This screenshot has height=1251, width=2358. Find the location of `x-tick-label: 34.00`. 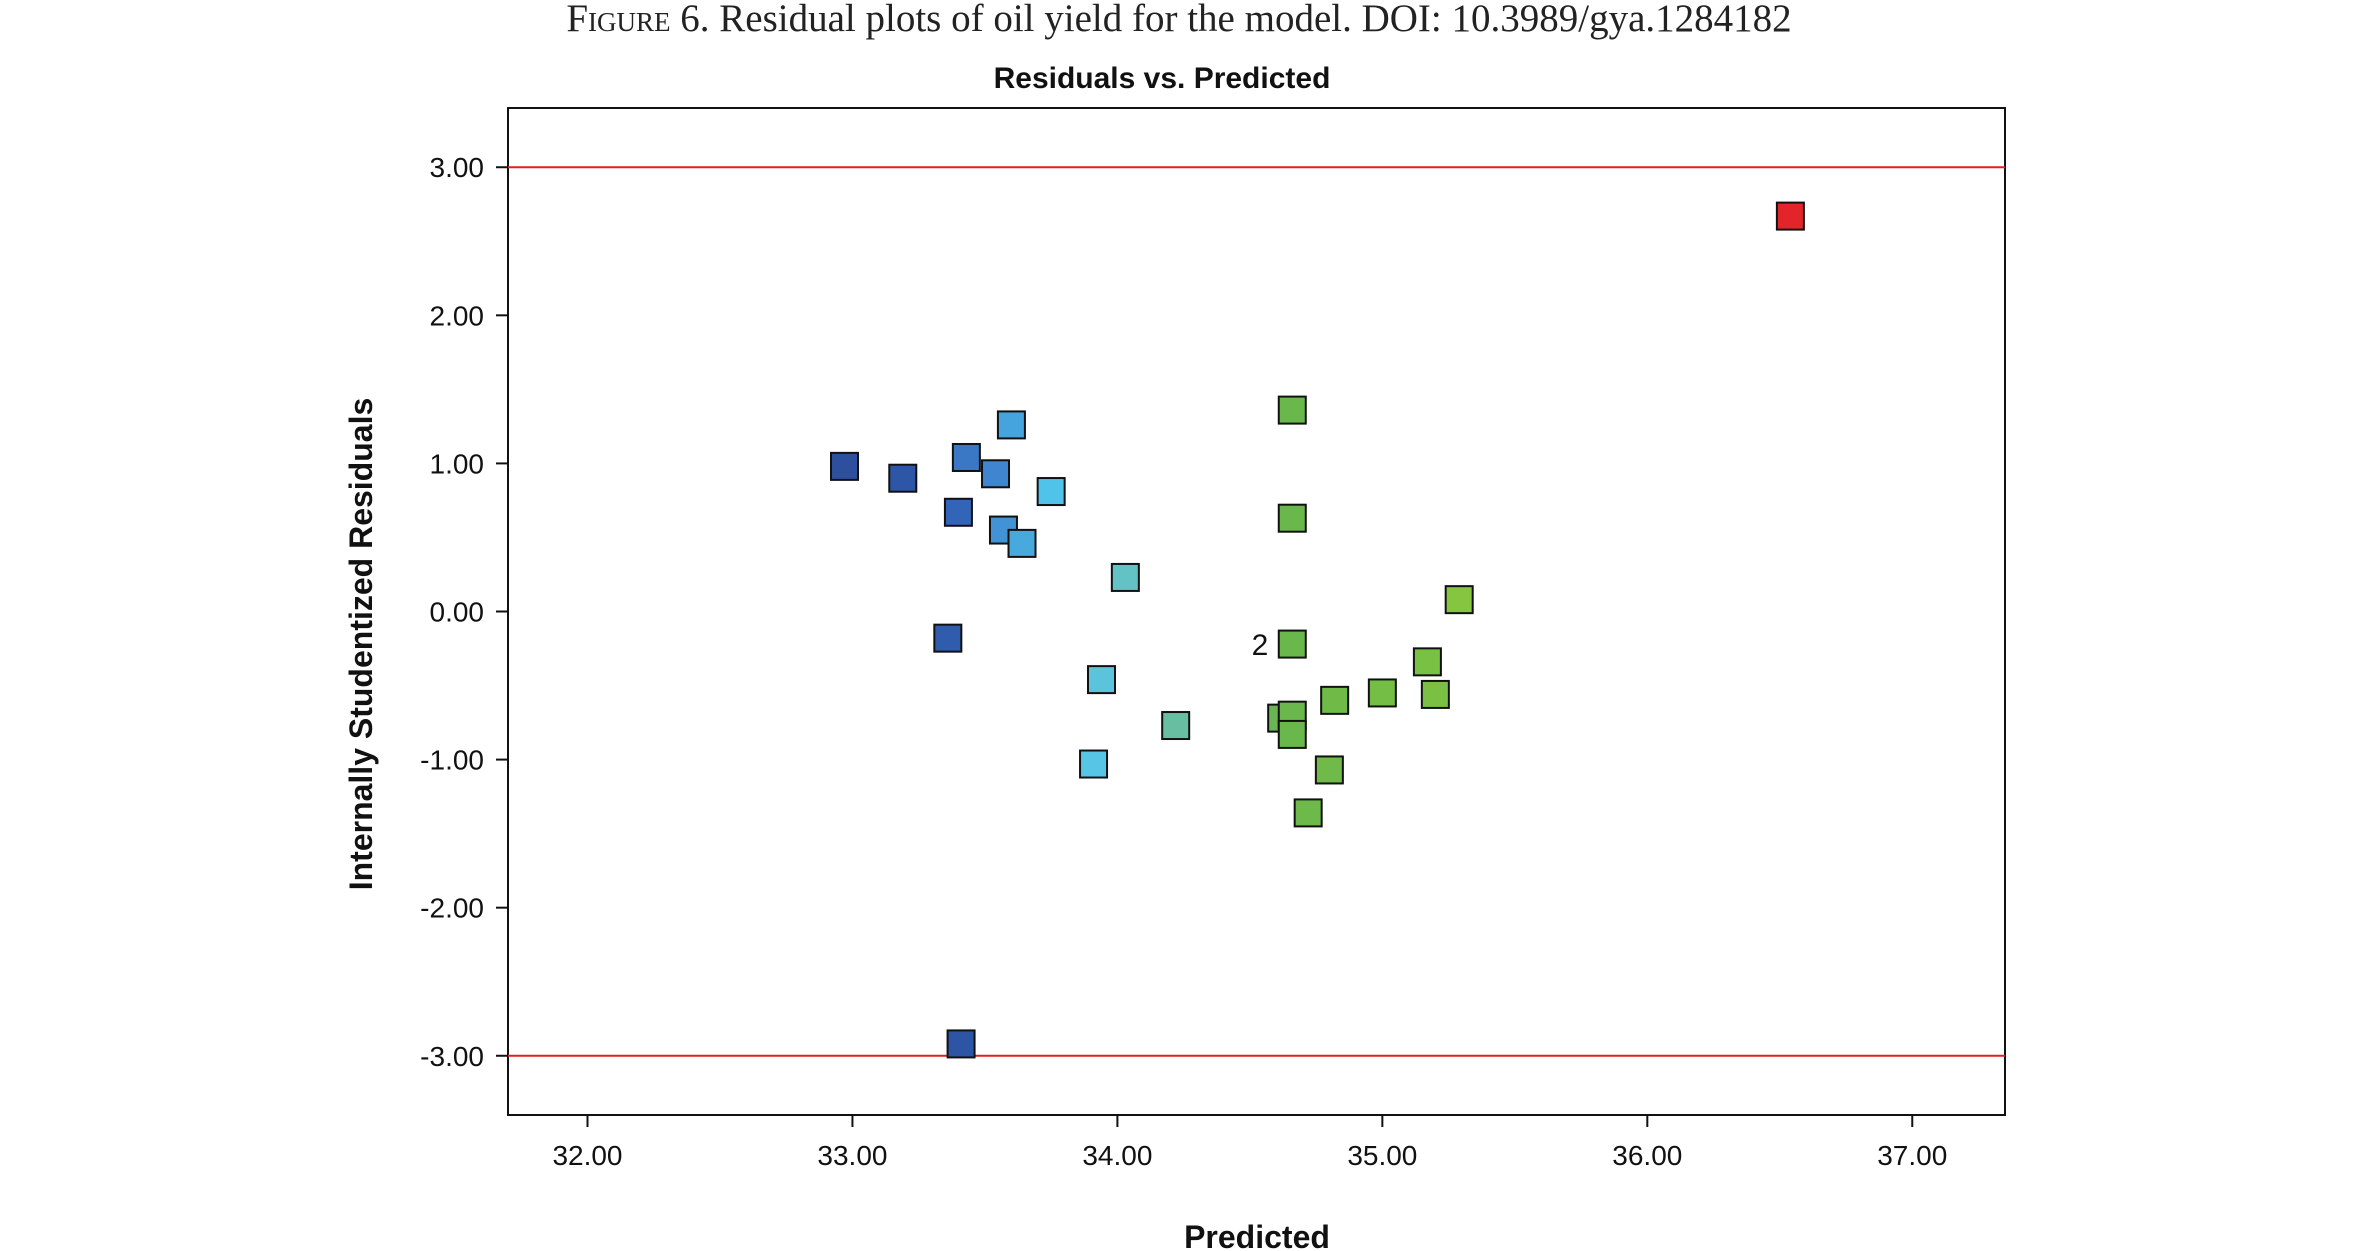

x-tick-label: 34.00 is located at coordinates (1117, 1155).